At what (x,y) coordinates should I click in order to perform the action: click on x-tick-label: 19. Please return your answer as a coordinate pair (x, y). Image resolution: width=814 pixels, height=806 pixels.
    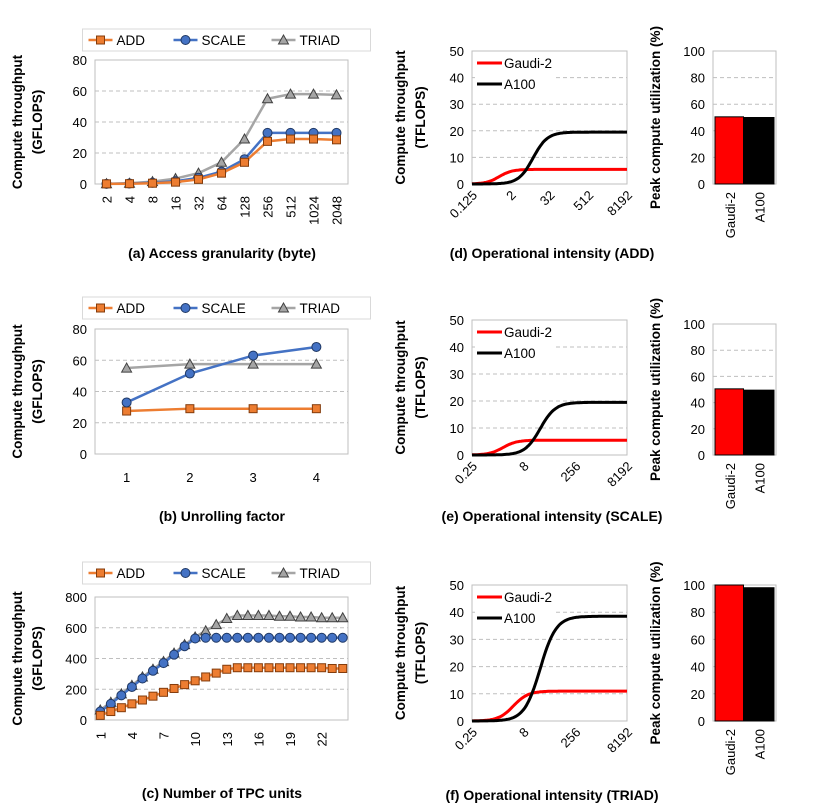
    Looking at the image, I should click on (290, 739).